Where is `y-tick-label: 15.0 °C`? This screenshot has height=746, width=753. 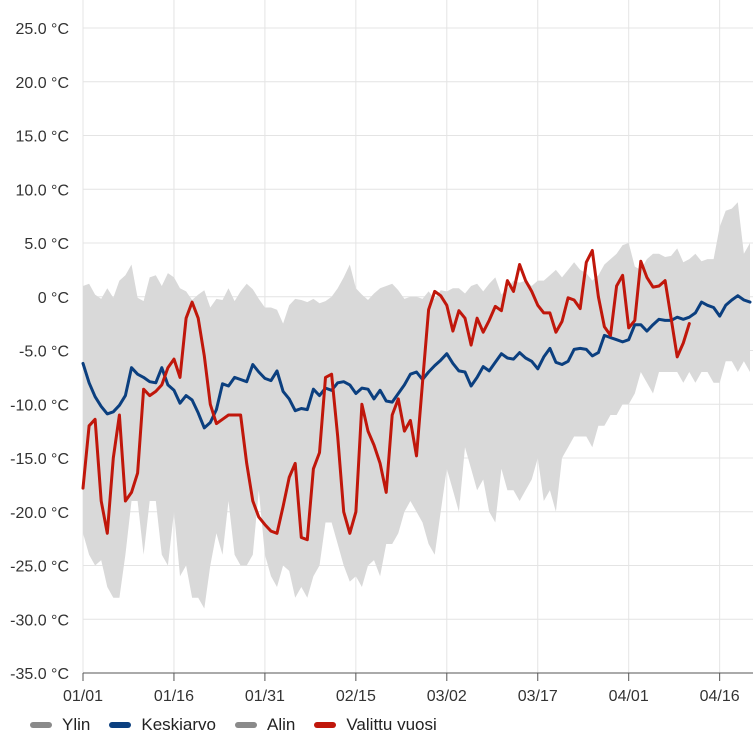 y-tick-label: 15.0 °C is located at coordinates (42, 137).